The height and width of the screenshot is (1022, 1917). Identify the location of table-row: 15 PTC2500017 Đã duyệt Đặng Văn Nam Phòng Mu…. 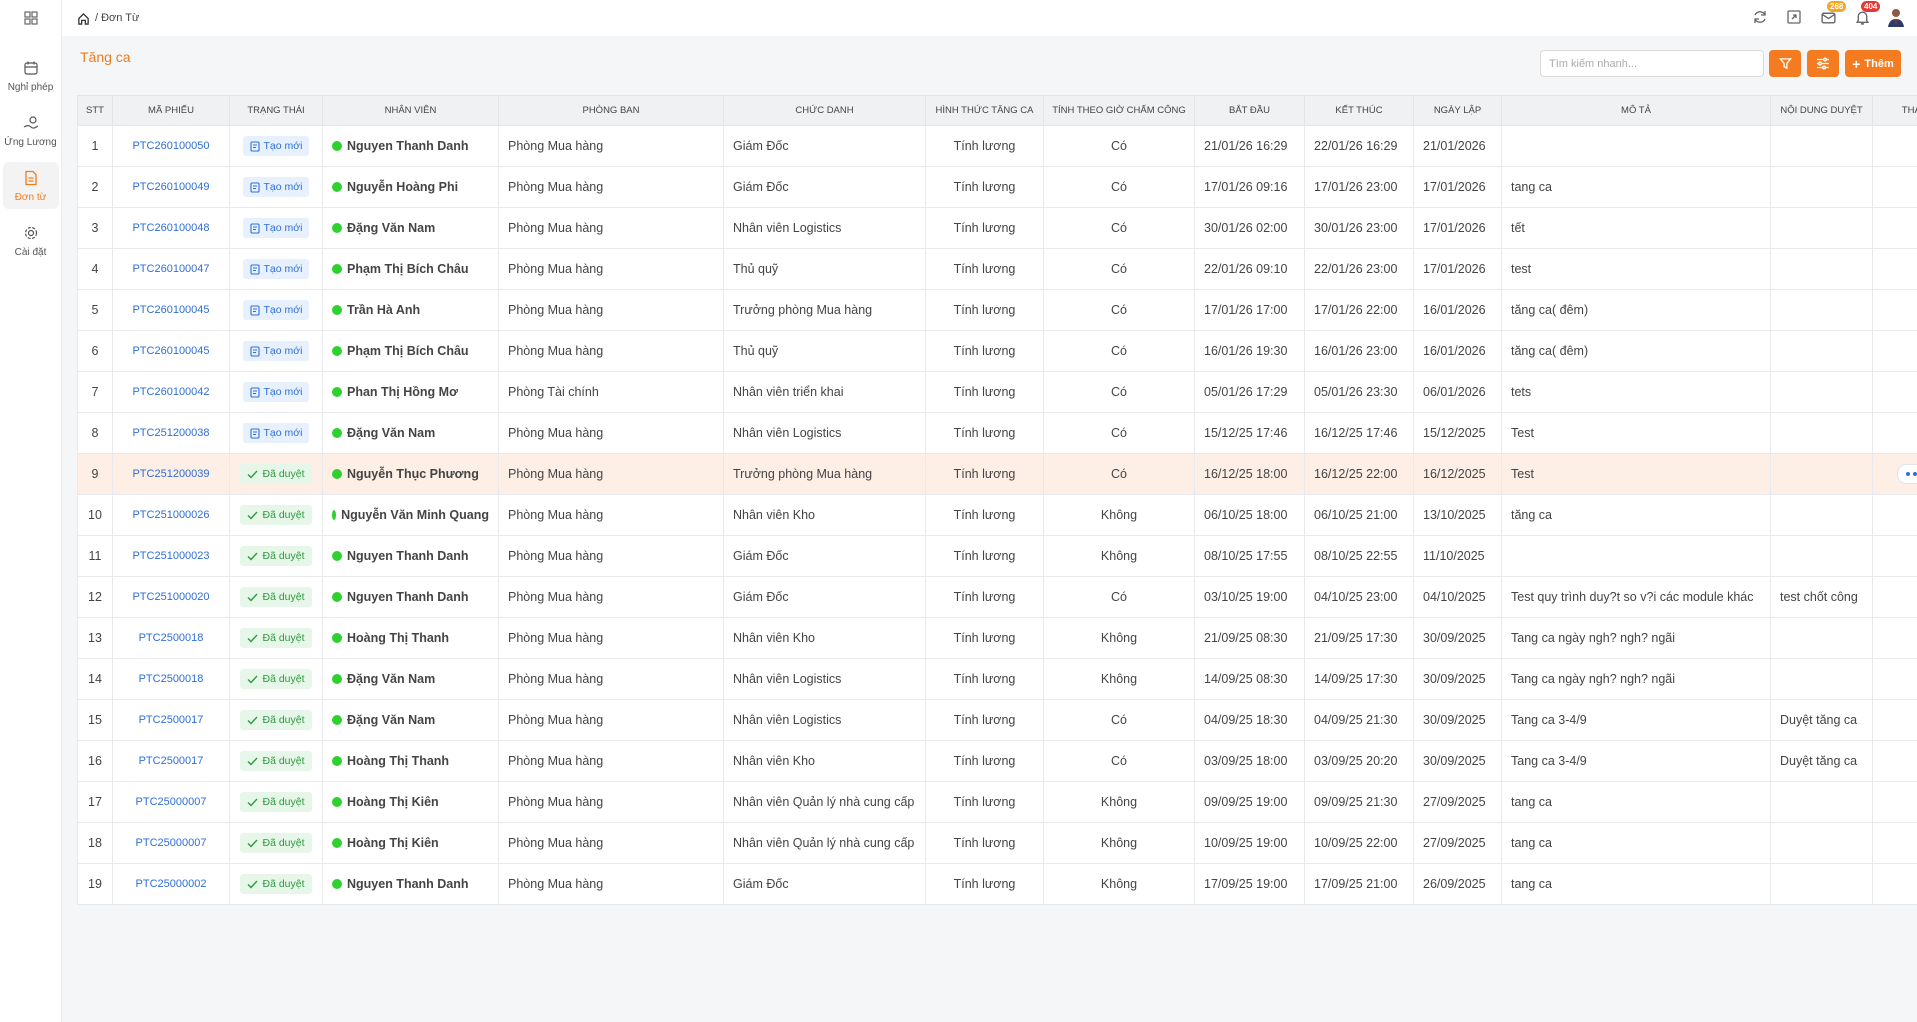
(997, 720).